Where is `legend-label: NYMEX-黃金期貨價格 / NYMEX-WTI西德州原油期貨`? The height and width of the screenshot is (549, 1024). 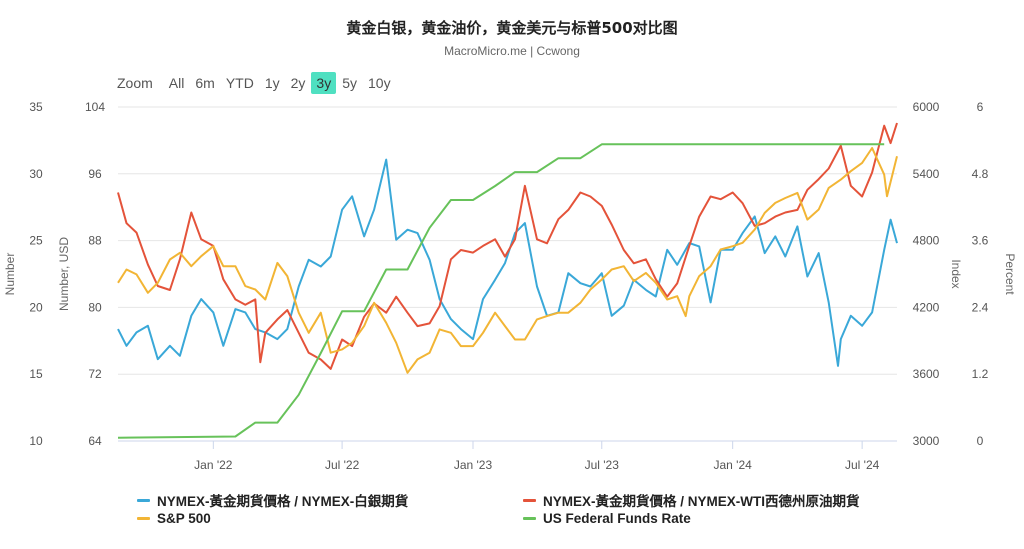 legend-label: NYMEX-黃金期貨價格 / NYMEX-WTI西德州原油期貨 is located at coordinates (701, 501).